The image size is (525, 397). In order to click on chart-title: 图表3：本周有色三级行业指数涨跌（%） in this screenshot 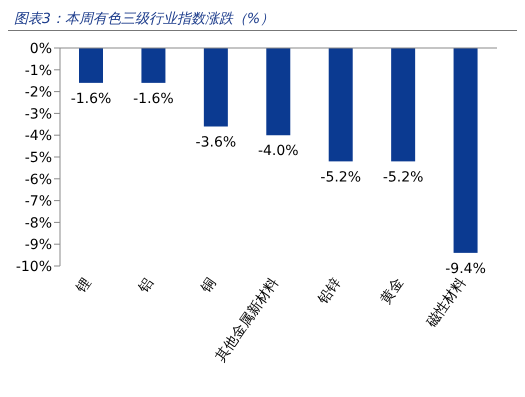, I will do `click(262, 19)`.